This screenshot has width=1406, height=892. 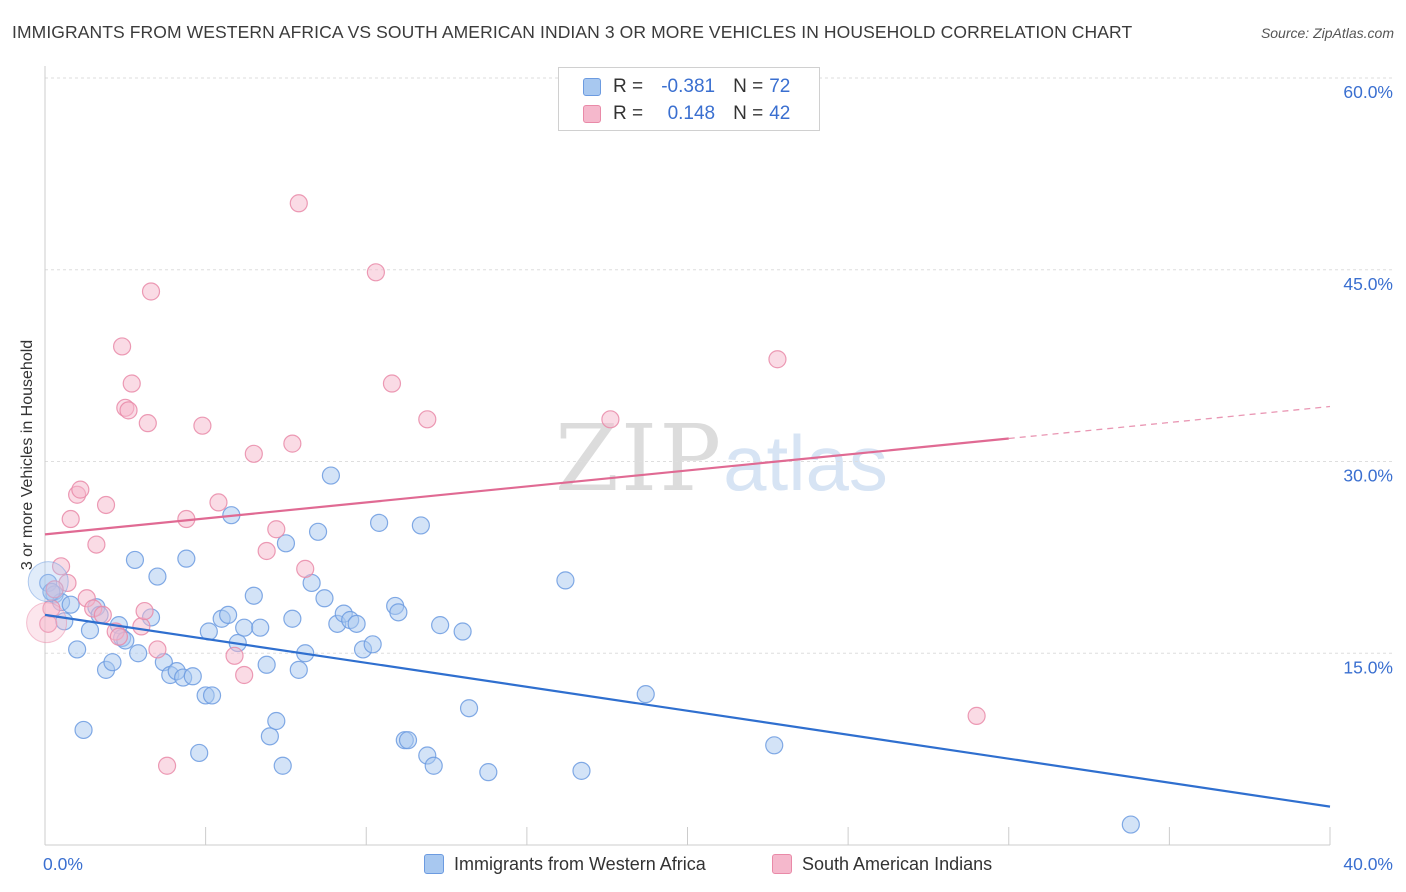 I want to click on y-tick-label: 45.0%, so click(x=1368, y=284).